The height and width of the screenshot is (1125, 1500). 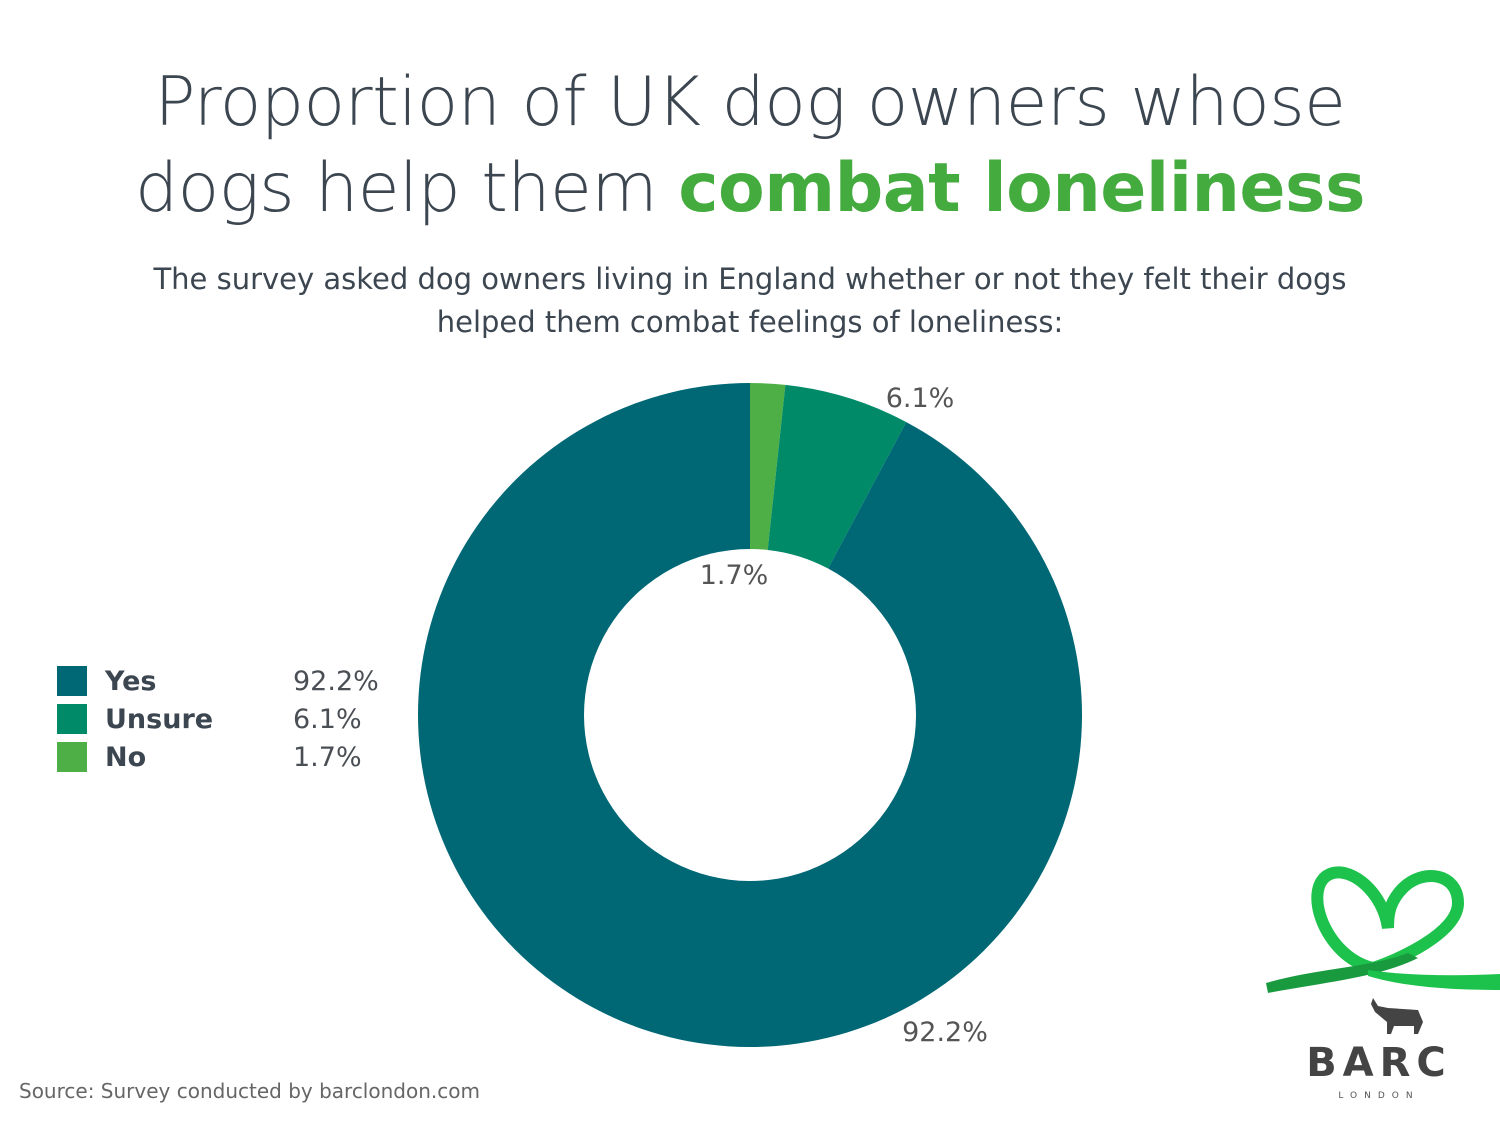 I want to click on legend-value: 1.7%, so click(x=327, y=757).